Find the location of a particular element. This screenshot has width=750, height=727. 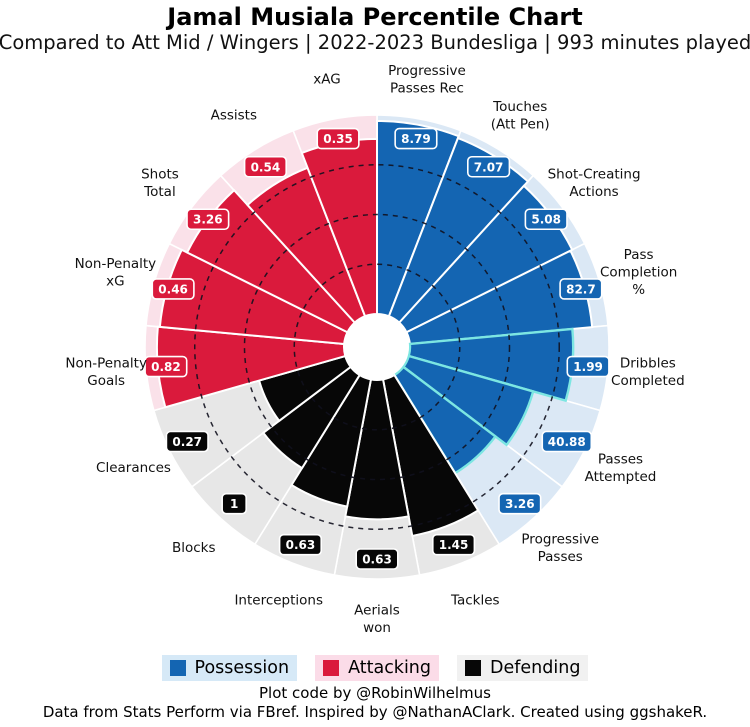

value-badge-blocks is located at coordinates (234, 503).